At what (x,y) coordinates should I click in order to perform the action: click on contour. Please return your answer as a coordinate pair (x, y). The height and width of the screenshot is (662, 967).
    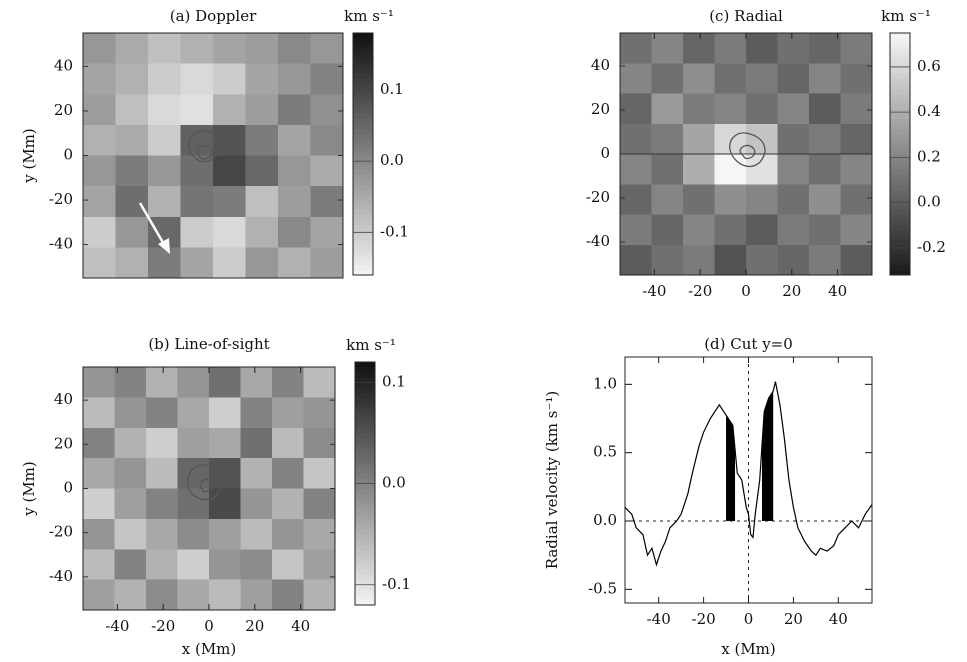
    Looking at the image, I should click on (204, 146).